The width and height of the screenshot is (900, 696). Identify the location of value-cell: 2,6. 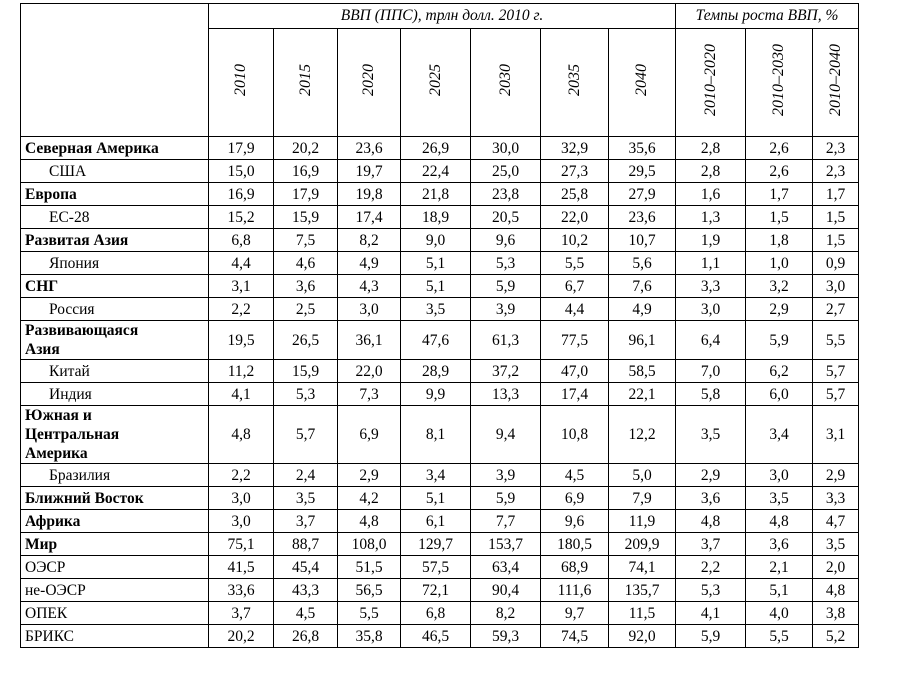
(779, 171).